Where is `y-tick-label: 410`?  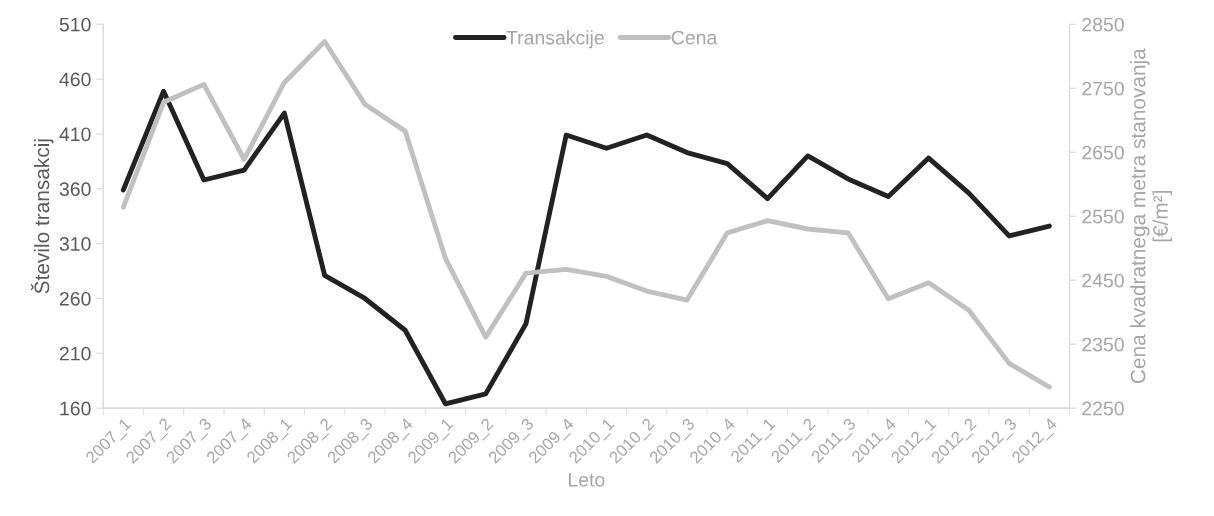
y-tick-label: 410 is located at coordinates (75, 134).